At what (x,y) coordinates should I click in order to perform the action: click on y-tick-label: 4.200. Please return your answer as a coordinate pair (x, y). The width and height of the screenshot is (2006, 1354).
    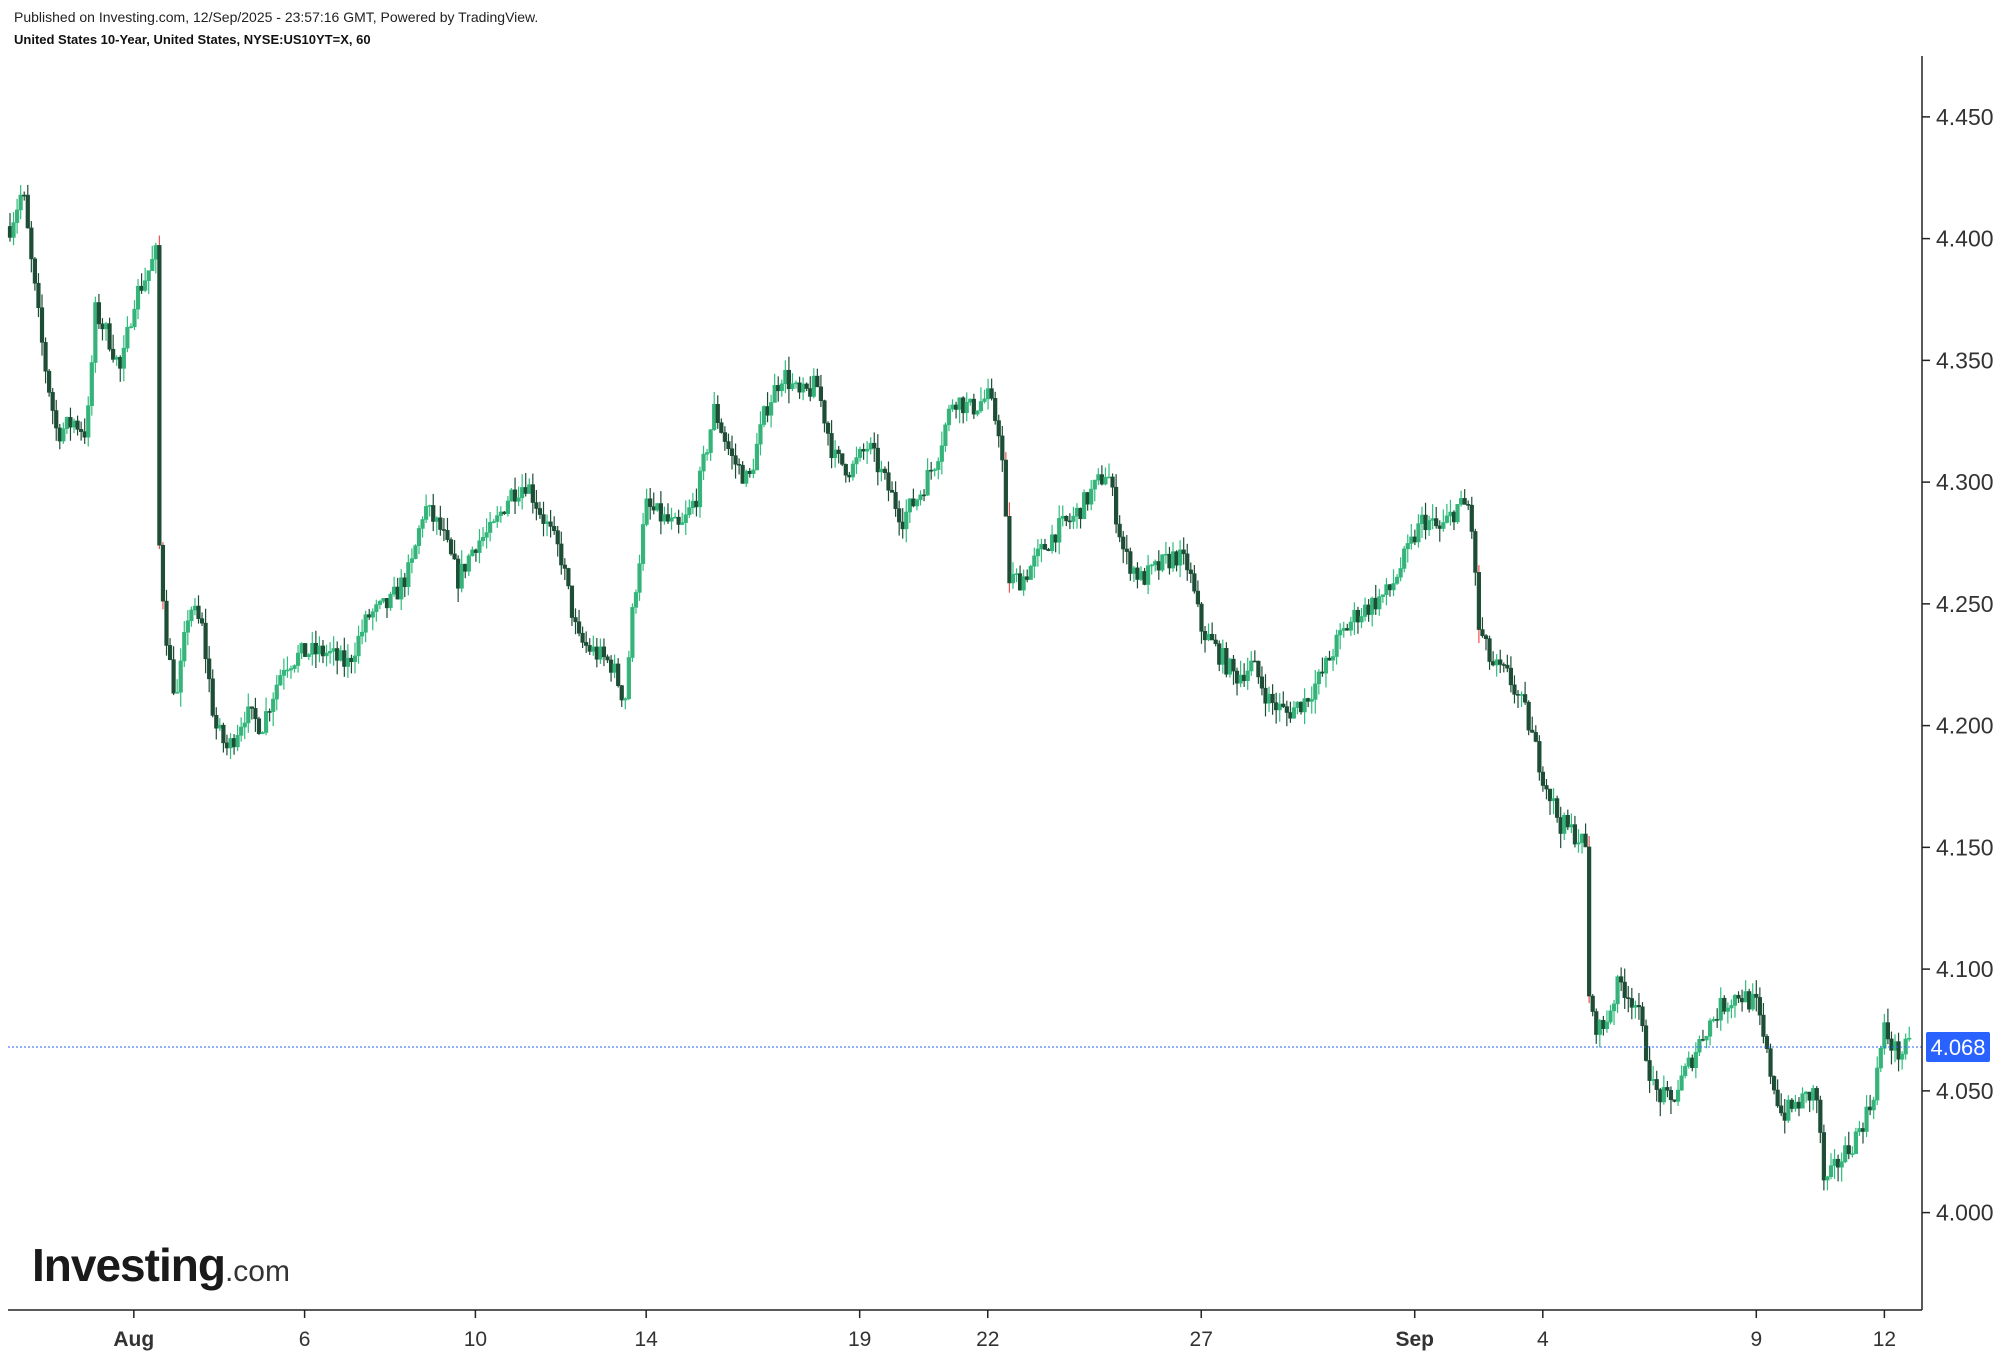
    Looking at the image, I should click on (1965, 726).